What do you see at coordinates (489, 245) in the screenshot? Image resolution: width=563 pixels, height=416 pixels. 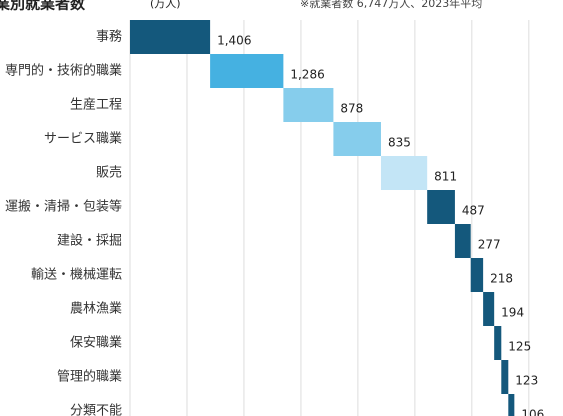 I see `value-label: 277` at bounding box center [489, 245].